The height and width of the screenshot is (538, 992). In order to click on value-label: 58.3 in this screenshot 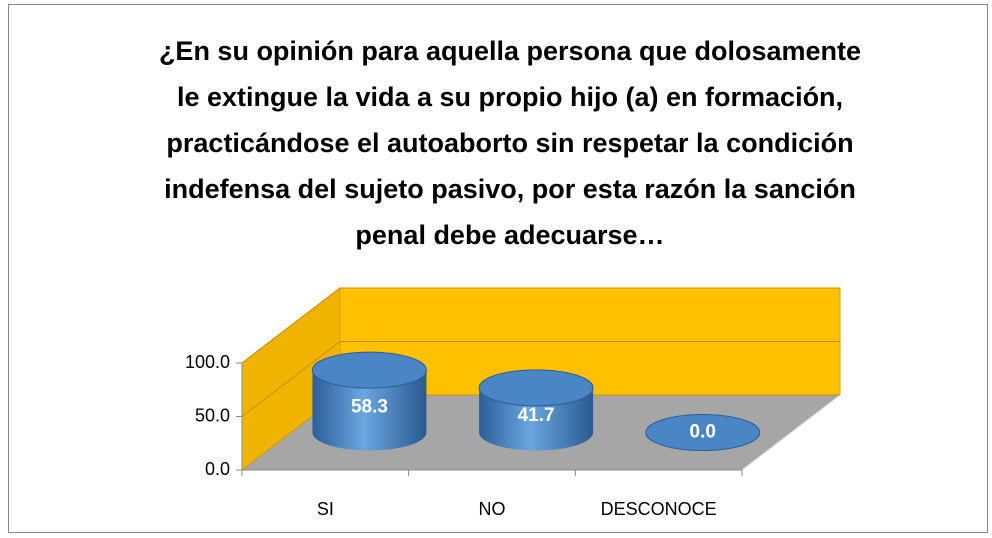, I will do `click(369, 406)`.